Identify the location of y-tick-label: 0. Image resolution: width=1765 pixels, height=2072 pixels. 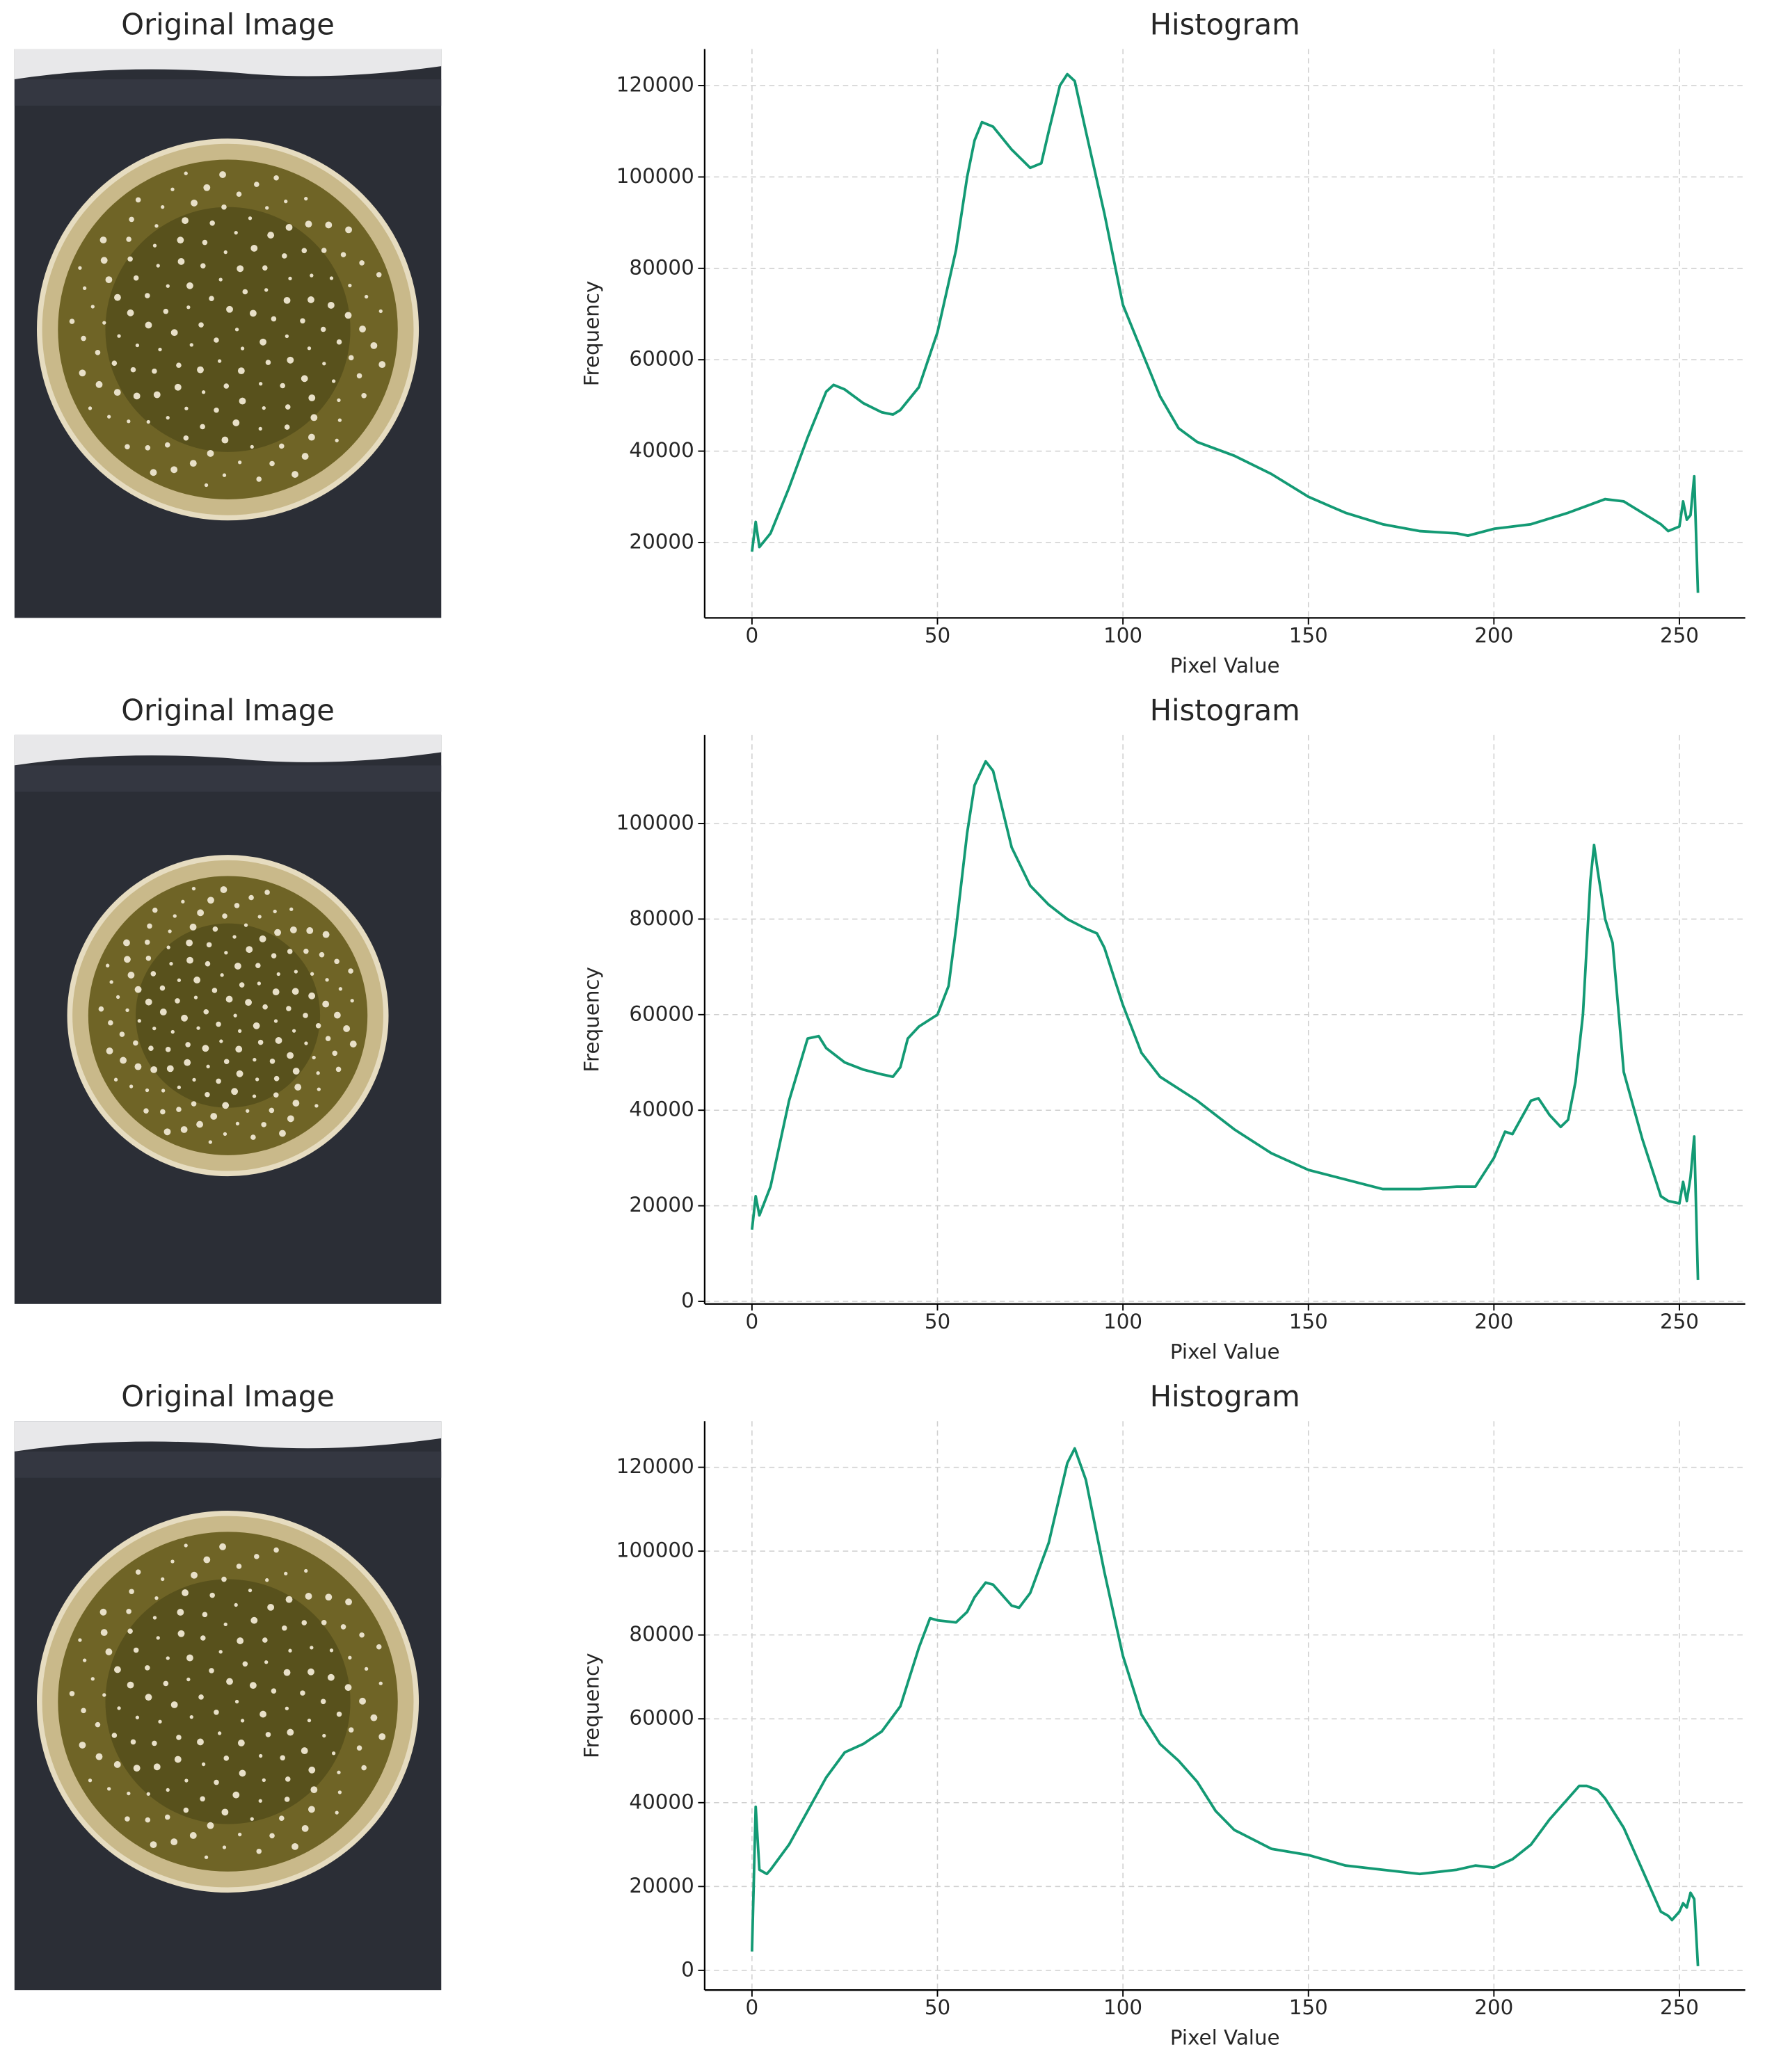
(688, 1300).